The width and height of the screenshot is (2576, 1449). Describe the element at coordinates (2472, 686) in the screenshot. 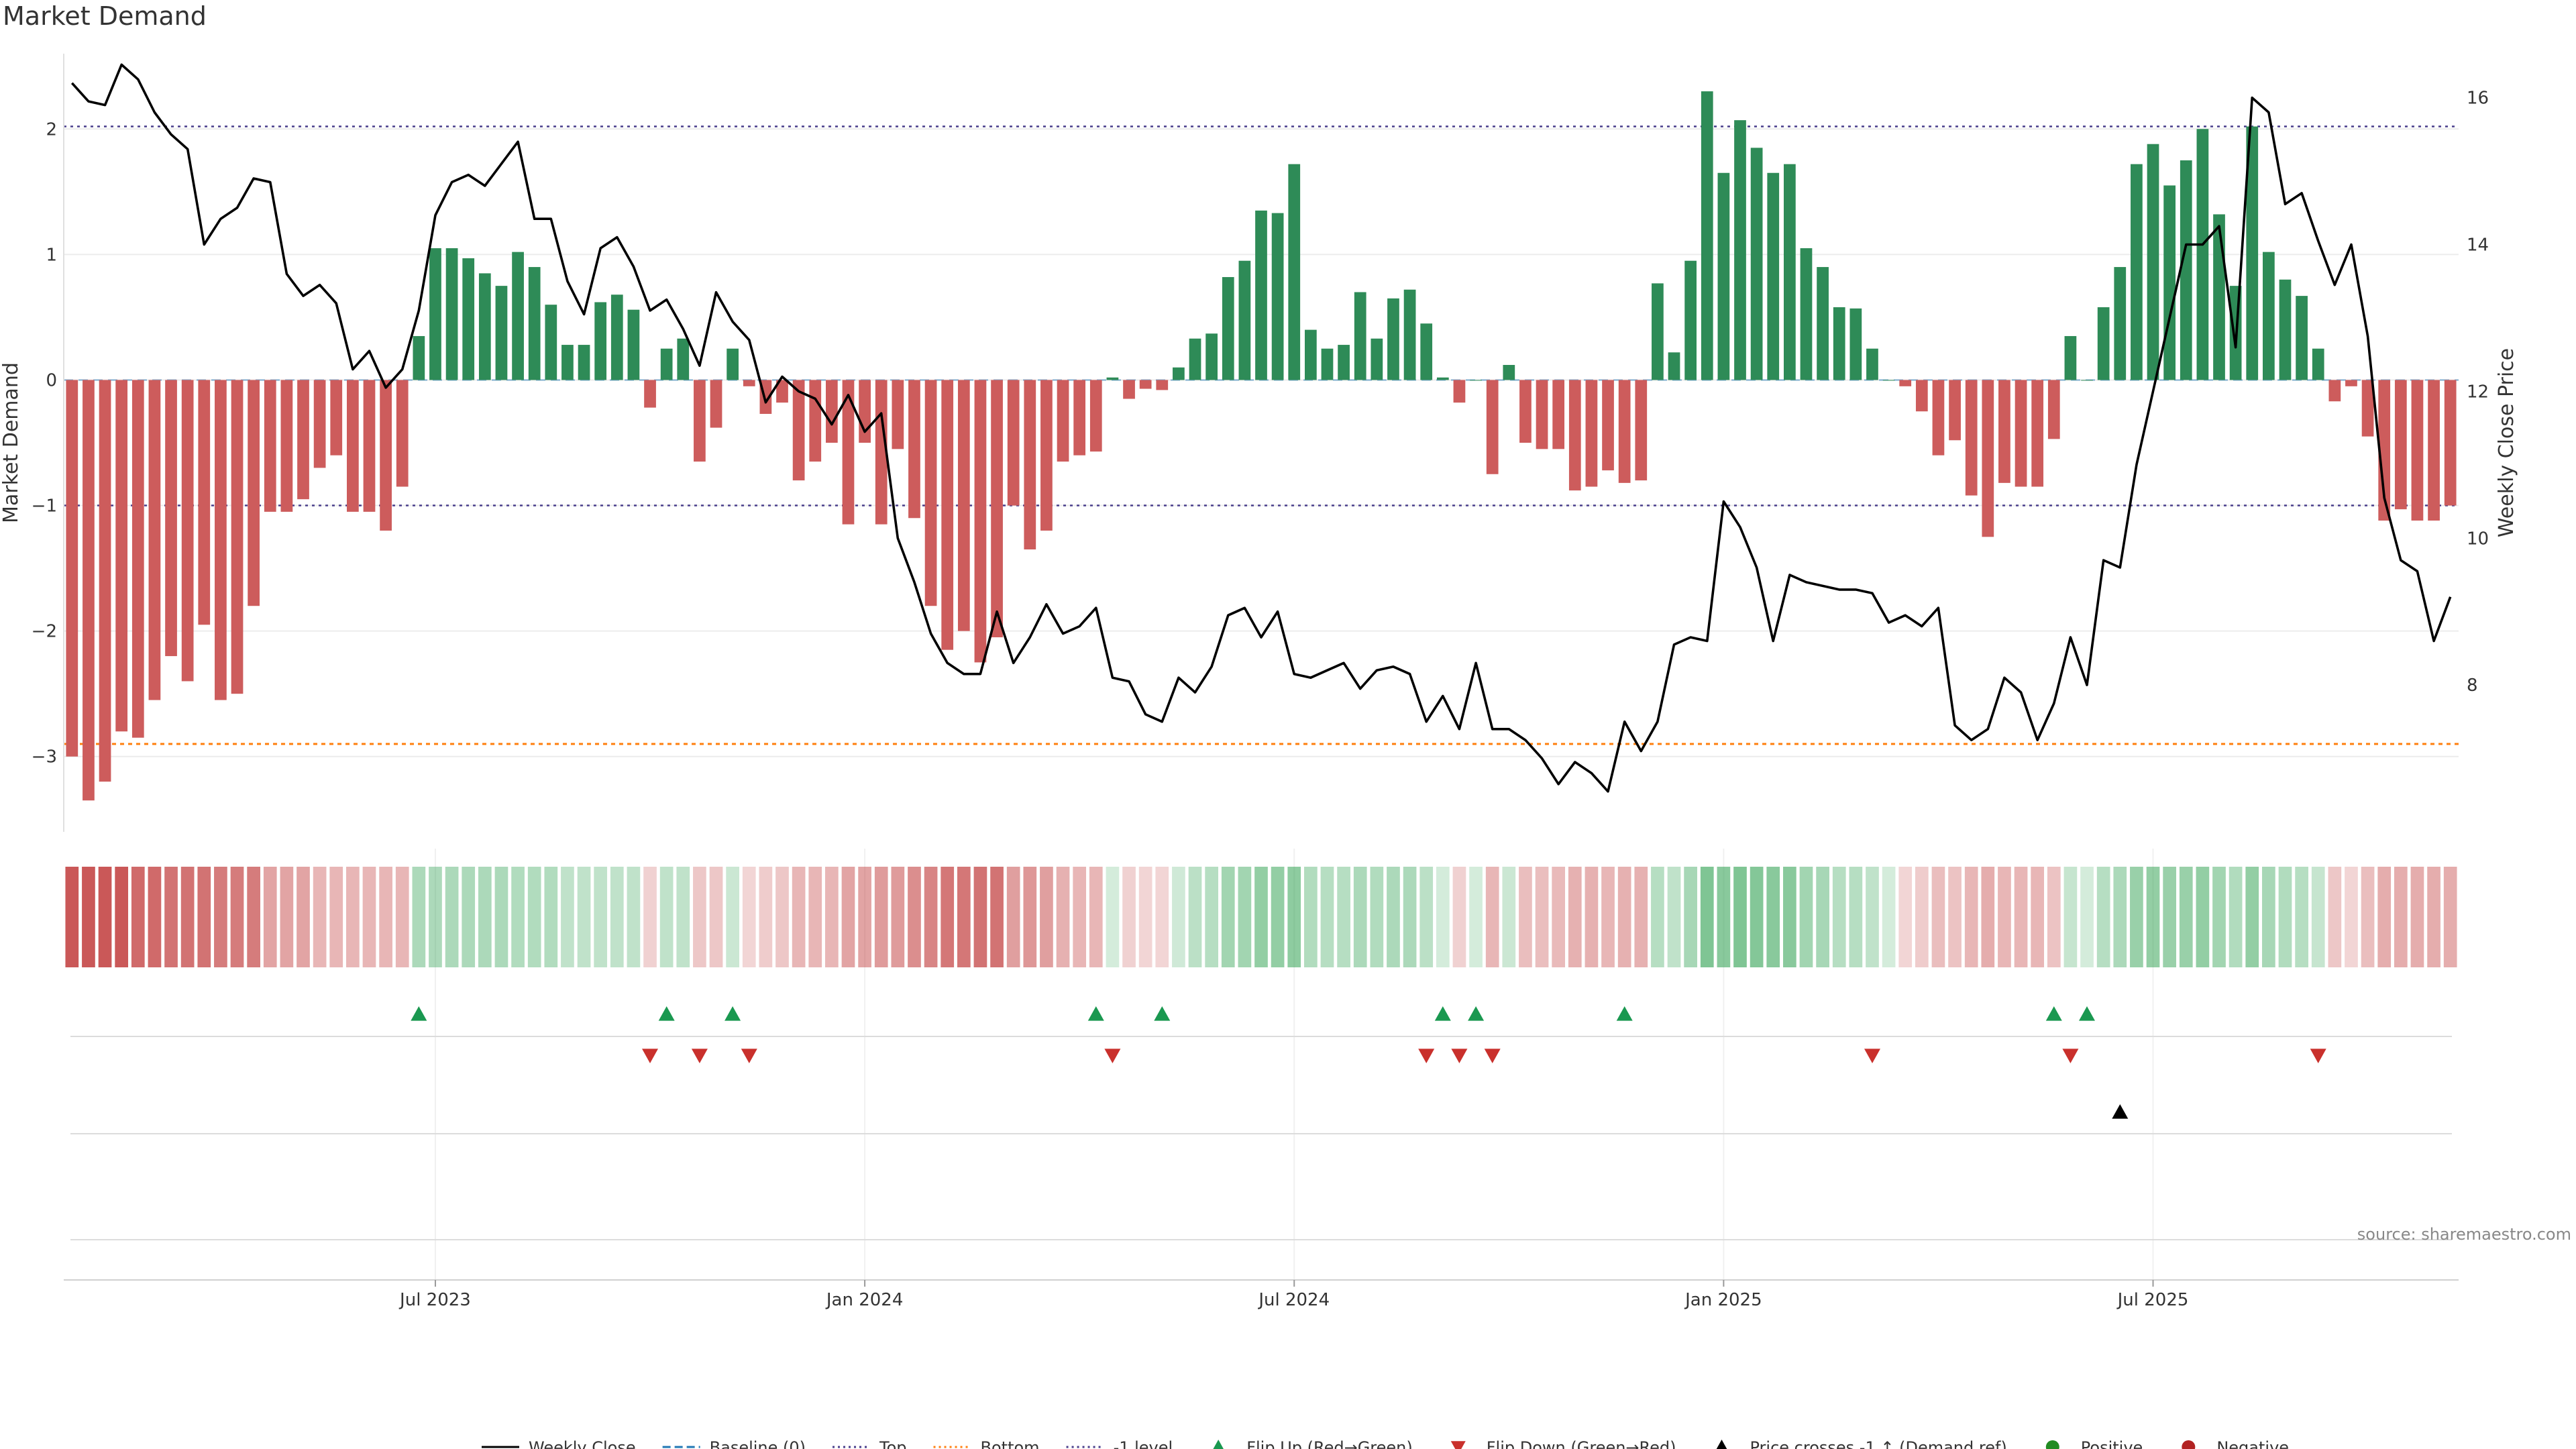

I see `y-tick-label-right: 8` at that location.